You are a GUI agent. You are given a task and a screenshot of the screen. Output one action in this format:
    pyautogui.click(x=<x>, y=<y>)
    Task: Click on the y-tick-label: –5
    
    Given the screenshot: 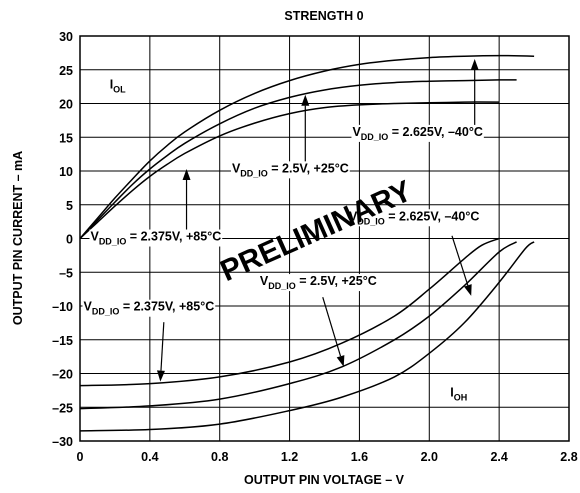 What is the action you would take?
    pyautogui.click(x=66, y=273)
    